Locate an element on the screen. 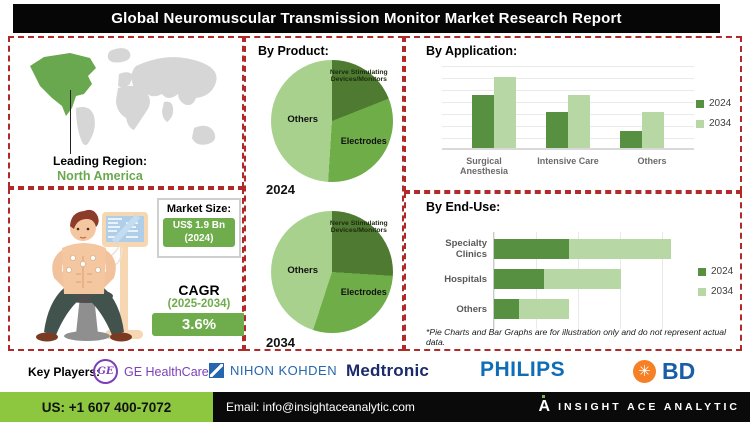 This screenshot has width=750, height=422. pie-slice-label-nerve: Nerve Stimulating Devices/Monitors is located at coordinates (358, 76).